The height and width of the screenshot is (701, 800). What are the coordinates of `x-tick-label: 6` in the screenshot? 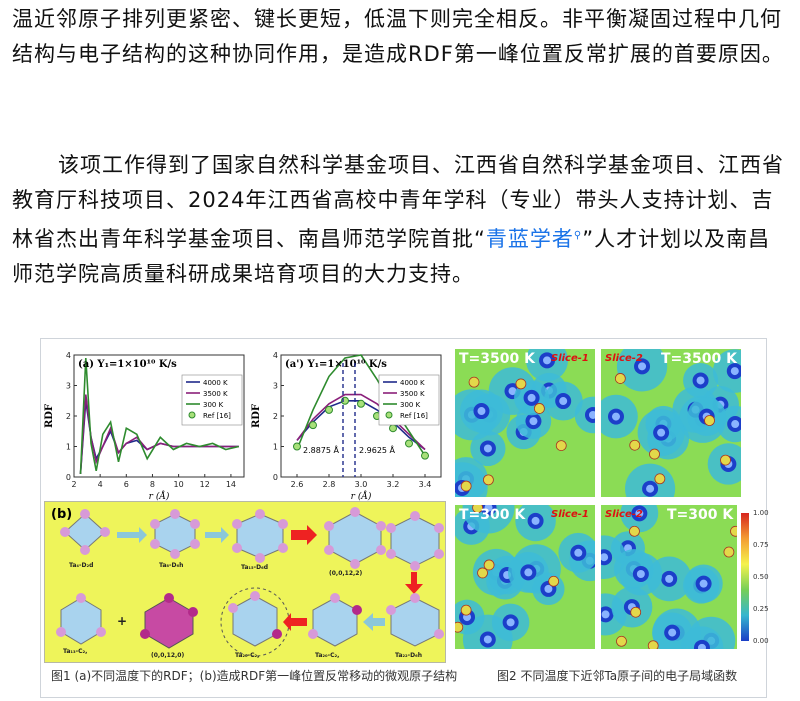 It's located at (126, 484).